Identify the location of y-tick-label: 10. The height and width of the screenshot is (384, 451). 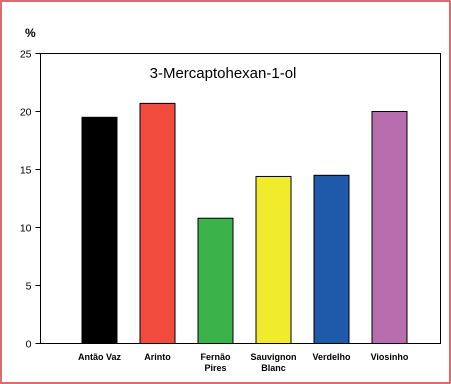
(26, 228).